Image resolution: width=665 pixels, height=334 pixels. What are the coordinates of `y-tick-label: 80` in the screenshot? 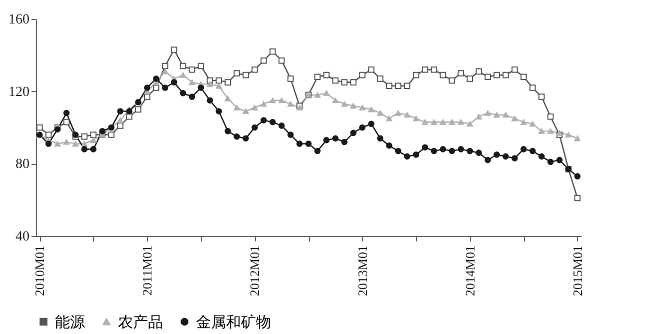 It's located at (23, 164).